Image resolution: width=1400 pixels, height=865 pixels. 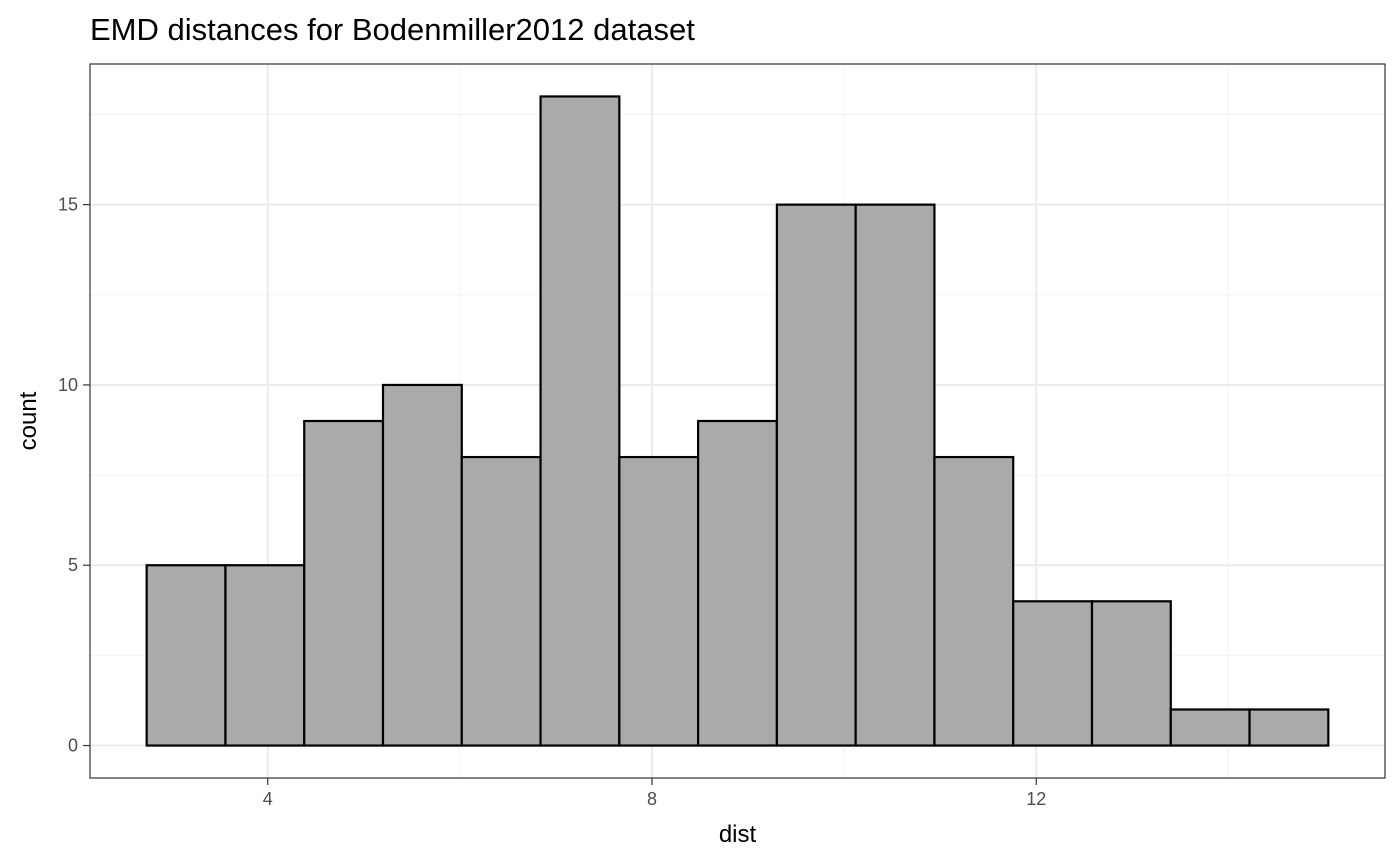 What do you see at coordinates (68, 205) in the screenshot?
I see `y-tick-label: 15` at bounding box center [68, 205].